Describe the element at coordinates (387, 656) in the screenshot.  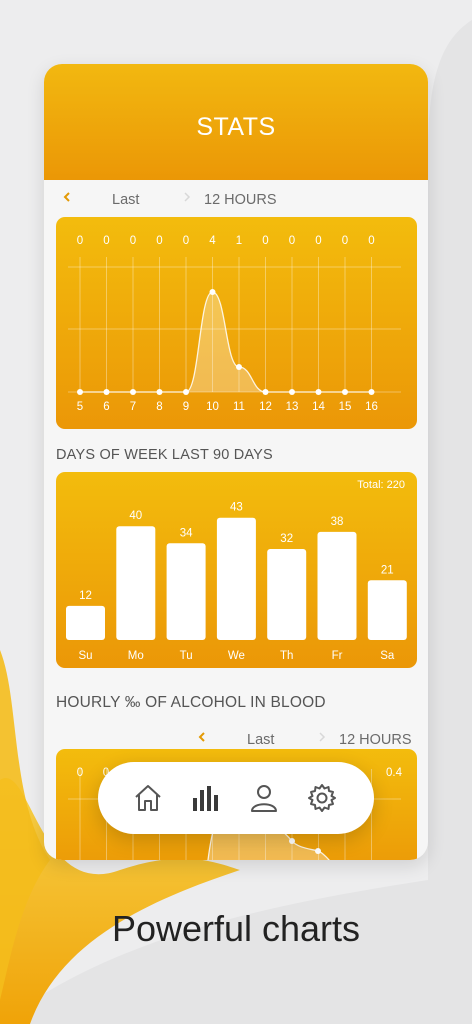
I see `x-tick-label: Sa` at that location.